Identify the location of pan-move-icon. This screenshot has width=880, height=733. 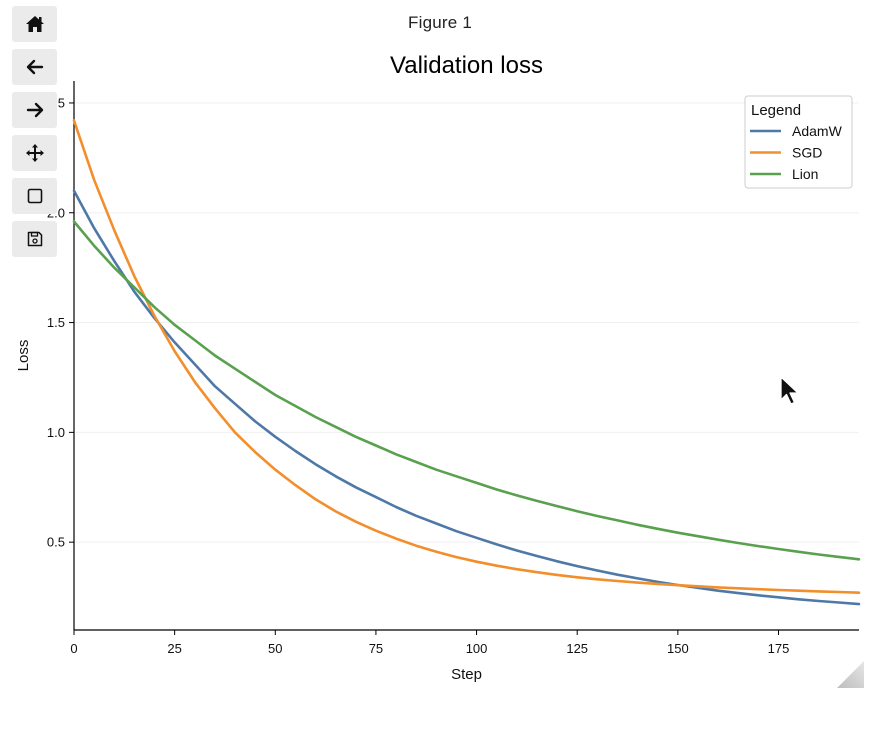
(34, 153).